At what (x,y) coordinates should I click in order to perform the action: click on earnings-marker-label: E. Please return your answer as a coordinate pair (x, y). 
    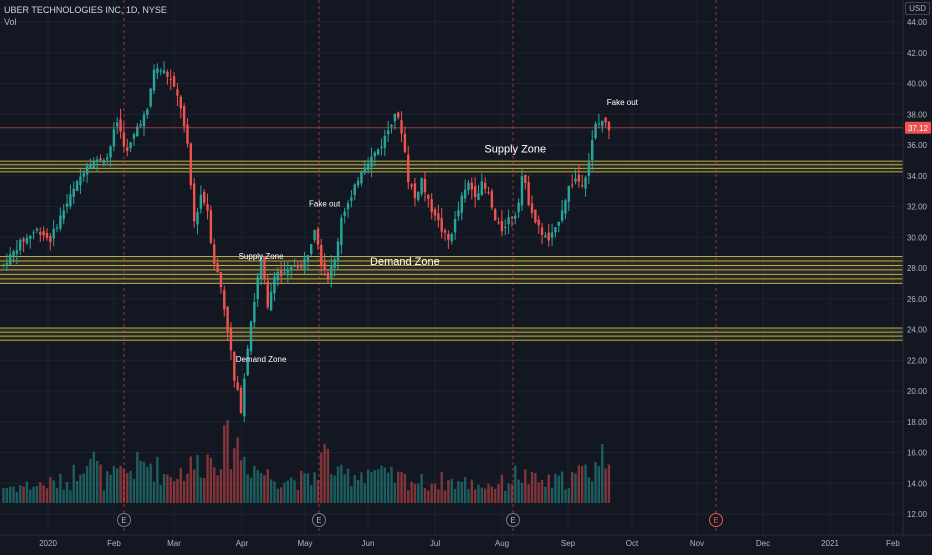
    Looking at the image, I should click on (715, 520).